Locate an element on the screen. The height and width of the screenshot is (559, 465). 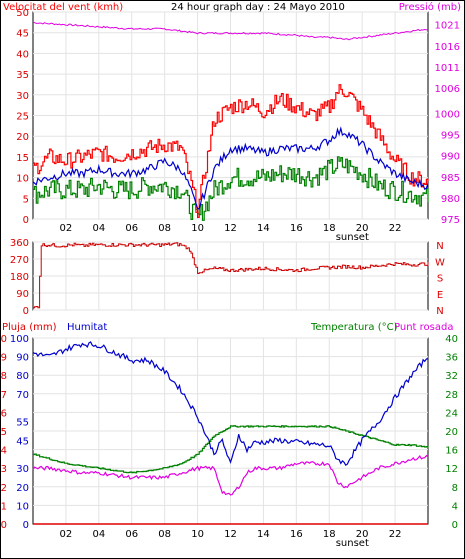
pressure-tick-label: 985 is located at coordinates (450, 178).